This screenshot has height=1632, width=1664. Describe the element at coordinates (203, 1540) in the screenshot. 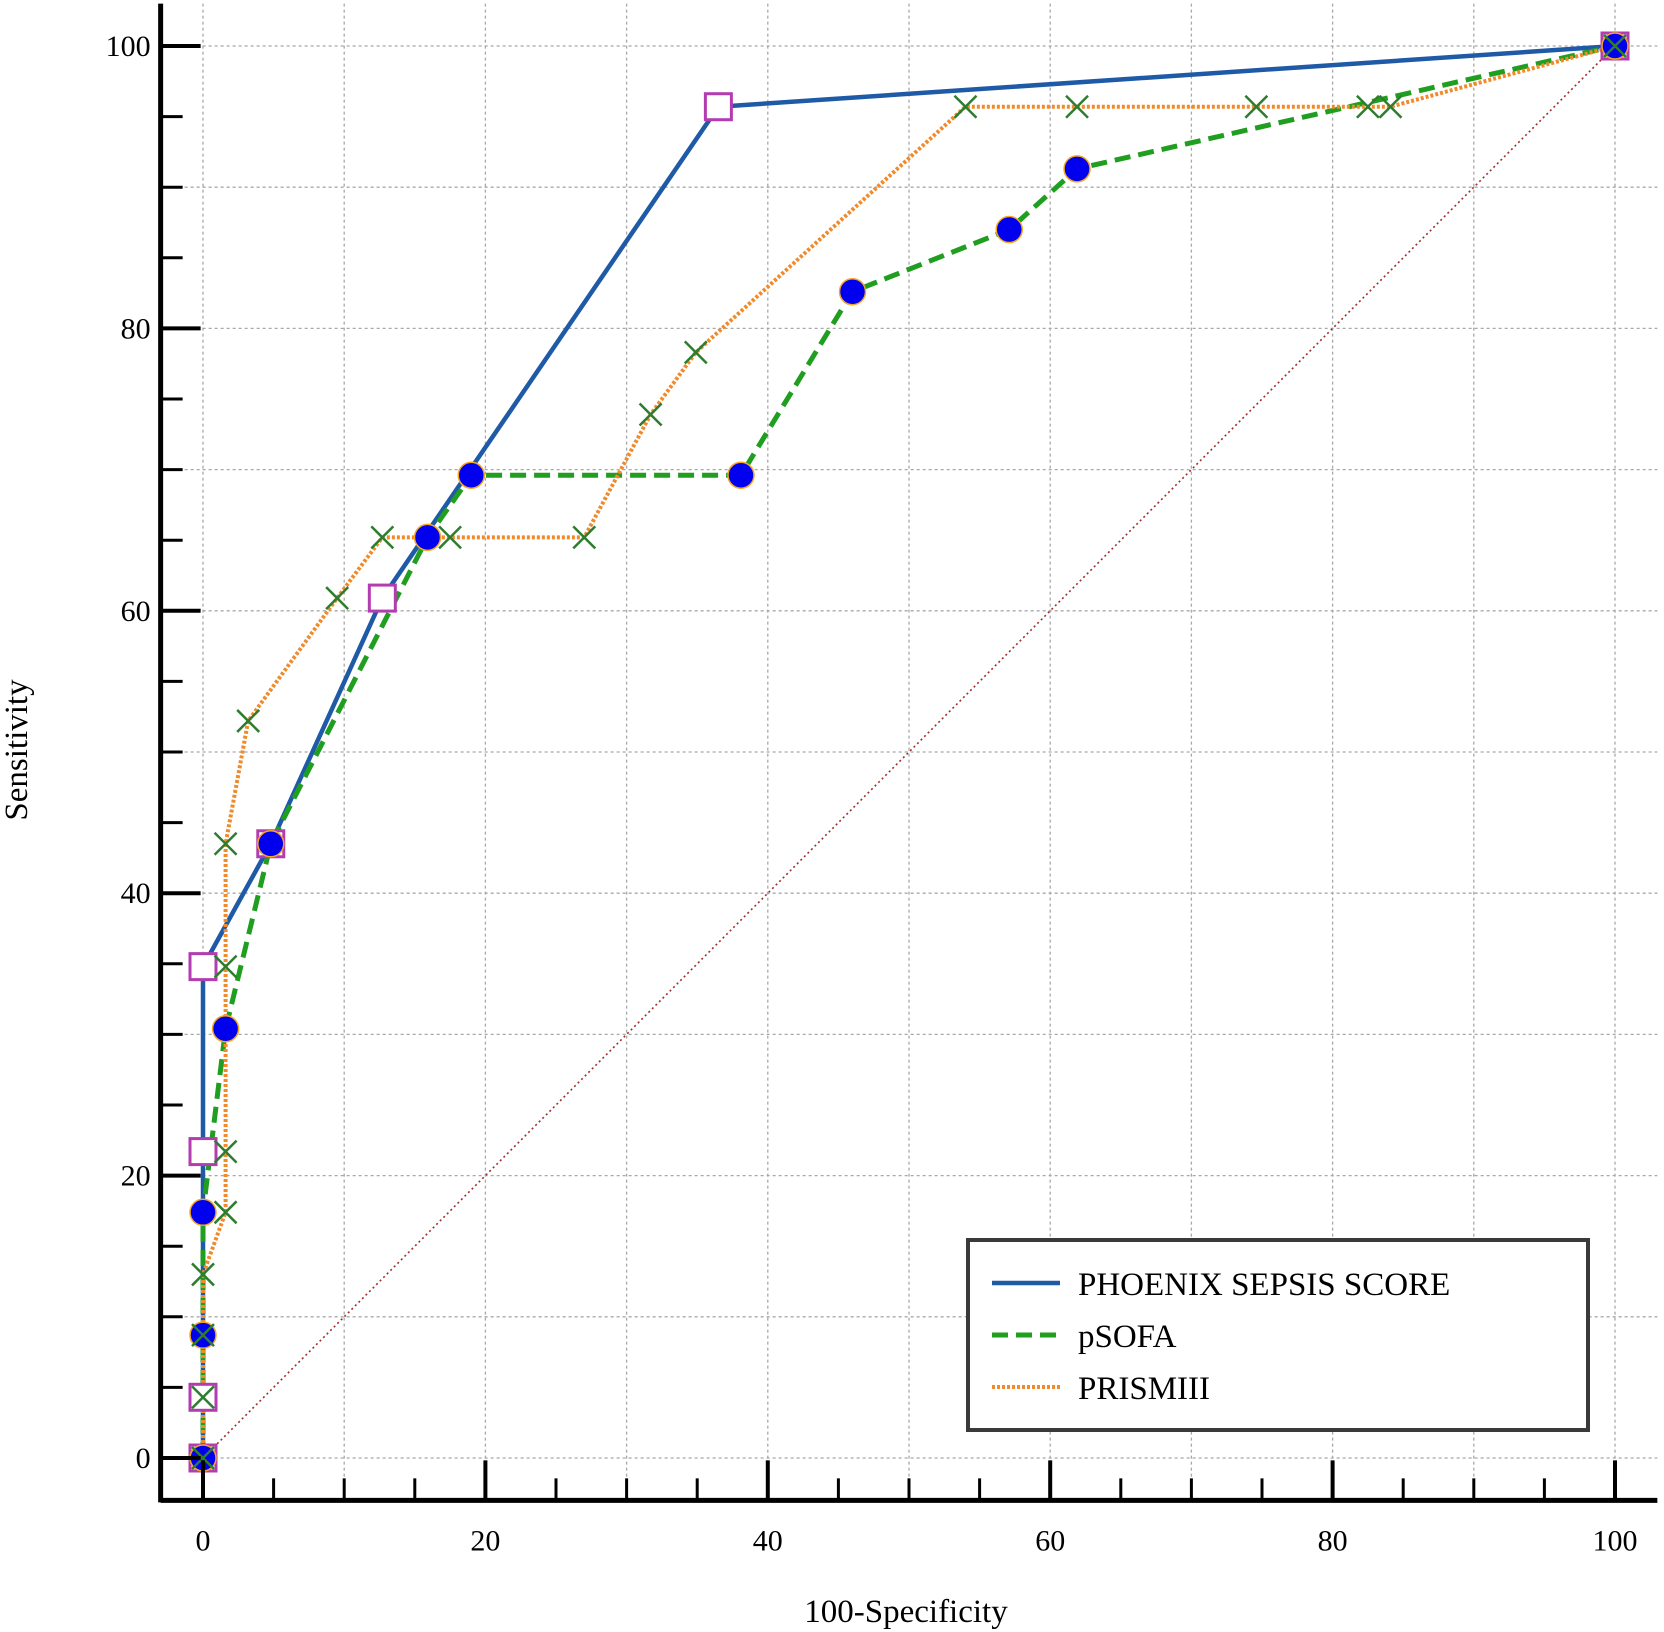

I see `x-tick-label: 0` at that location.